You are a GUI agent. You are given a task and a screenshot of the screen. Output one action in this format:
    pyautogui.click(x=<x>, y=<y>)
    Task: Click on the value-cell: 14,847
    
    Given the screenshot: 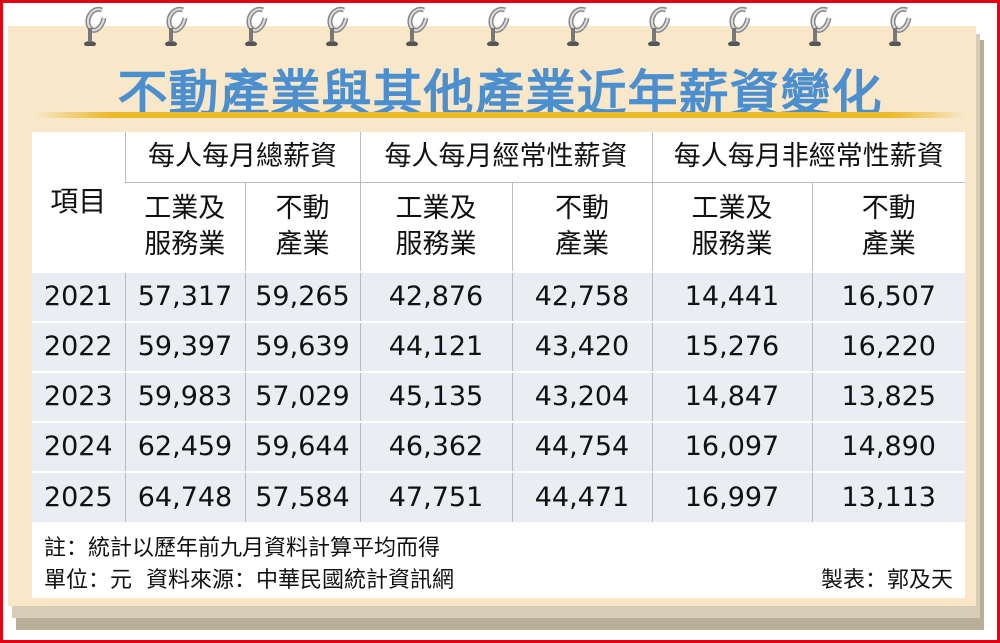 What is the action you would take?
    pyautogui.click(x=731, y=396)
    